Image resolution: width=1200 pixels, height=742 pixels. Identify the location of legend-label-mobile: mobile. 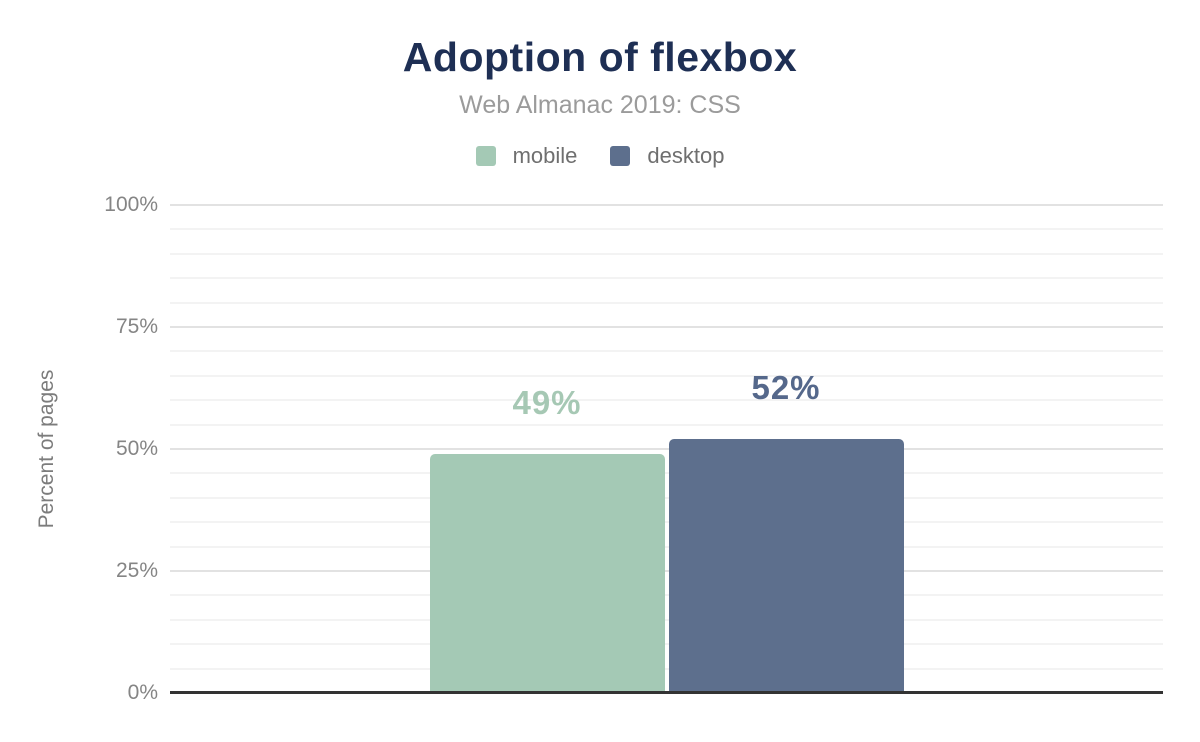
(545, 155).